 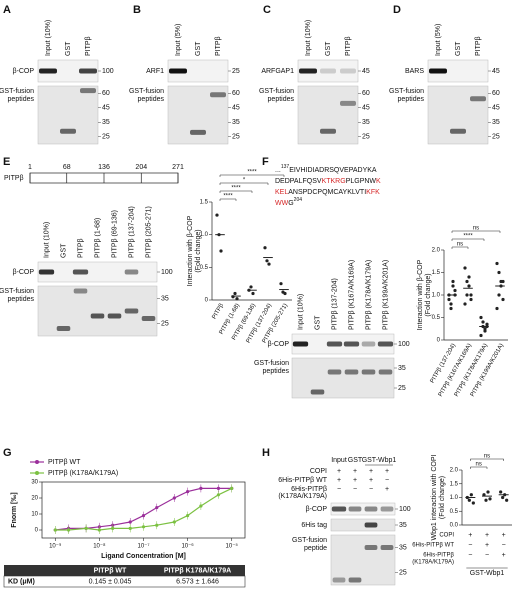 I want to click on condition-label: (K178A/K179A), so click(x=302, y=496).